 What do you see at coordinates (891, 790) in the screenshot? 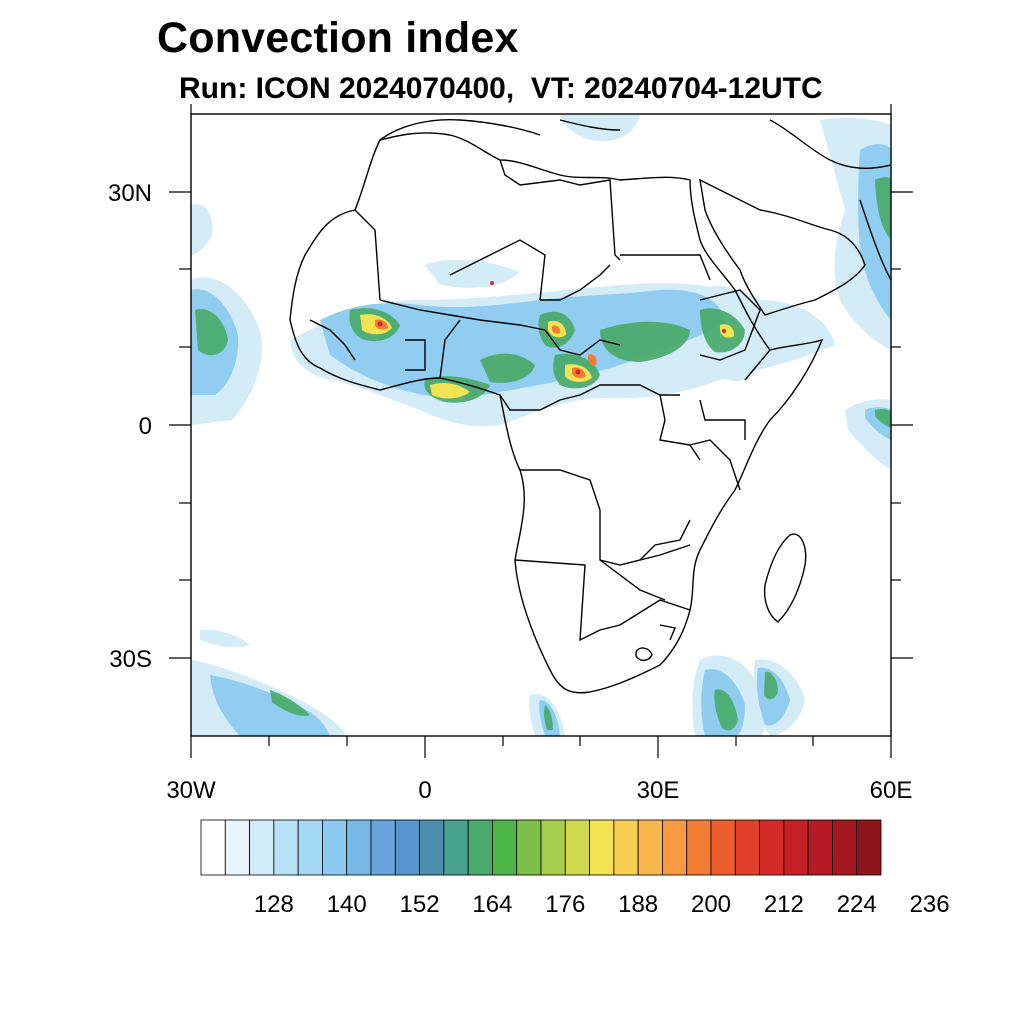
I see `lon-label-60e: 60E` at bounding box center [891, 790].